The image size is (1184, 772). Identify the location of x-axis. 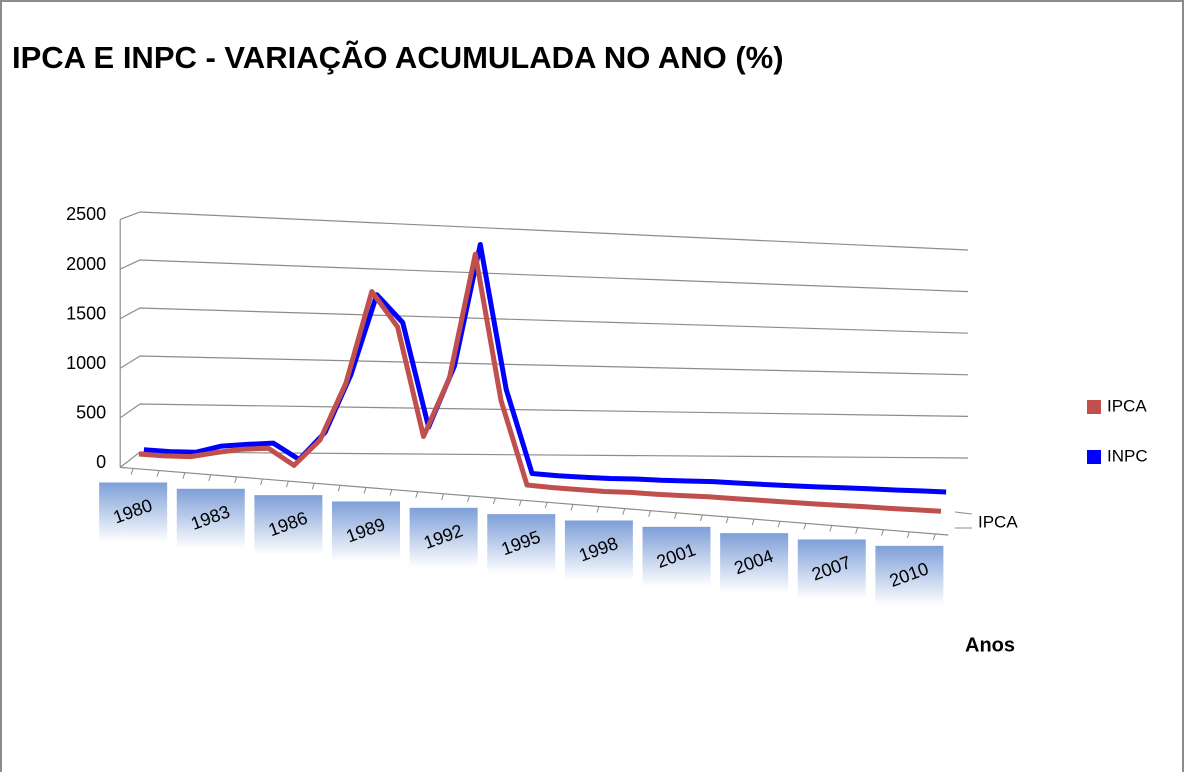
(534, 501).